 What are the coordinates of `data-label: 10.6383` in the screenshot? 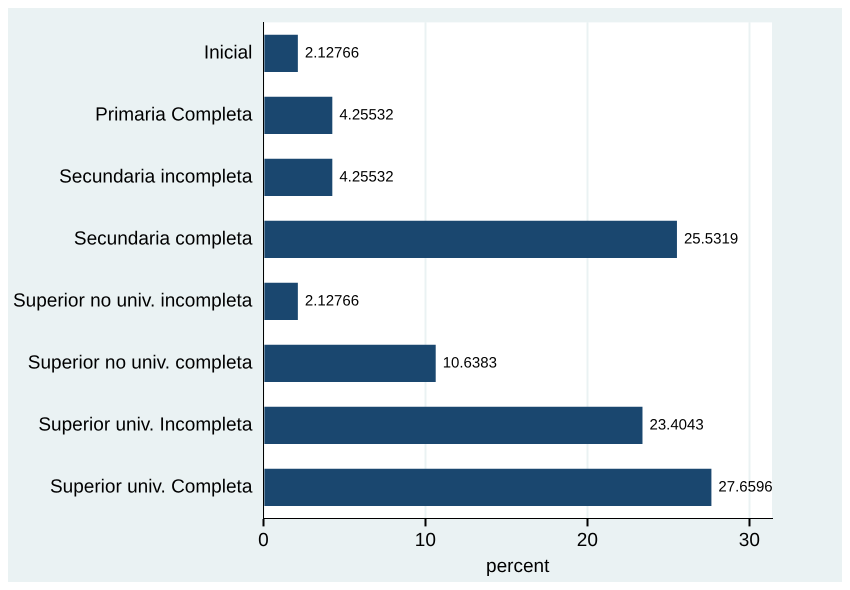 It's located at (469, 363).